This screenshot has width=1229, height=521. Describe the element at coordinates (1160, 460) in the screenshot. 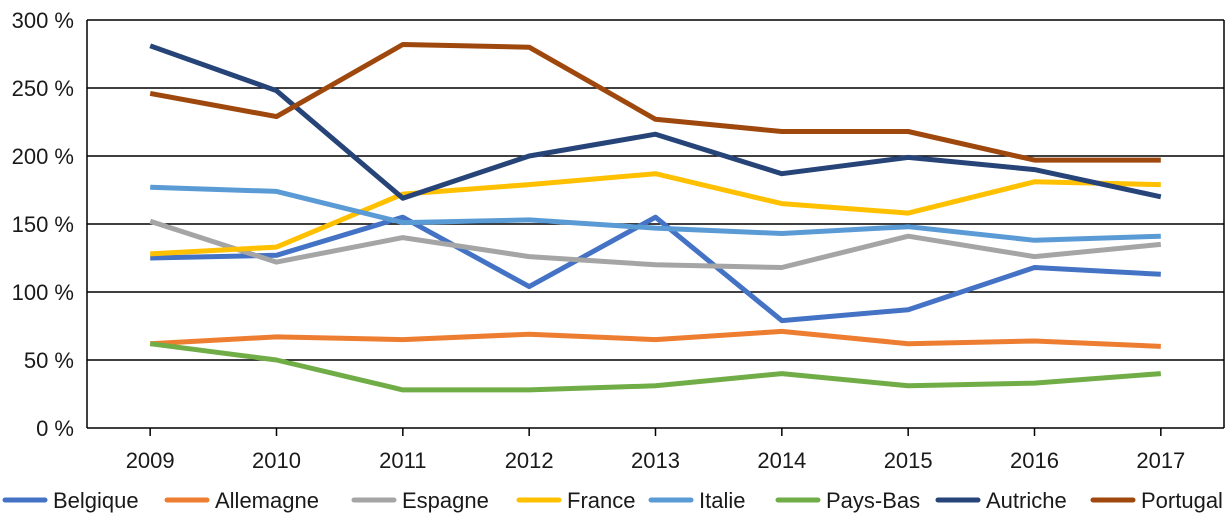

I see `x-tick-label: 2017` at that location.